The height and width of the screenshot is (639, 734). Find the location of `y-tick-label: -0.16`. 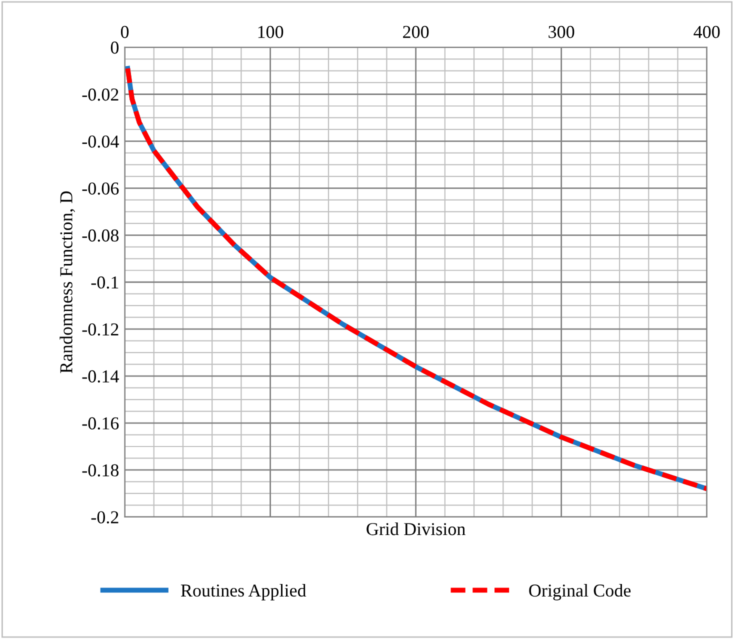

y-tick-label: -0.16 is located at coordinates (100, 423).